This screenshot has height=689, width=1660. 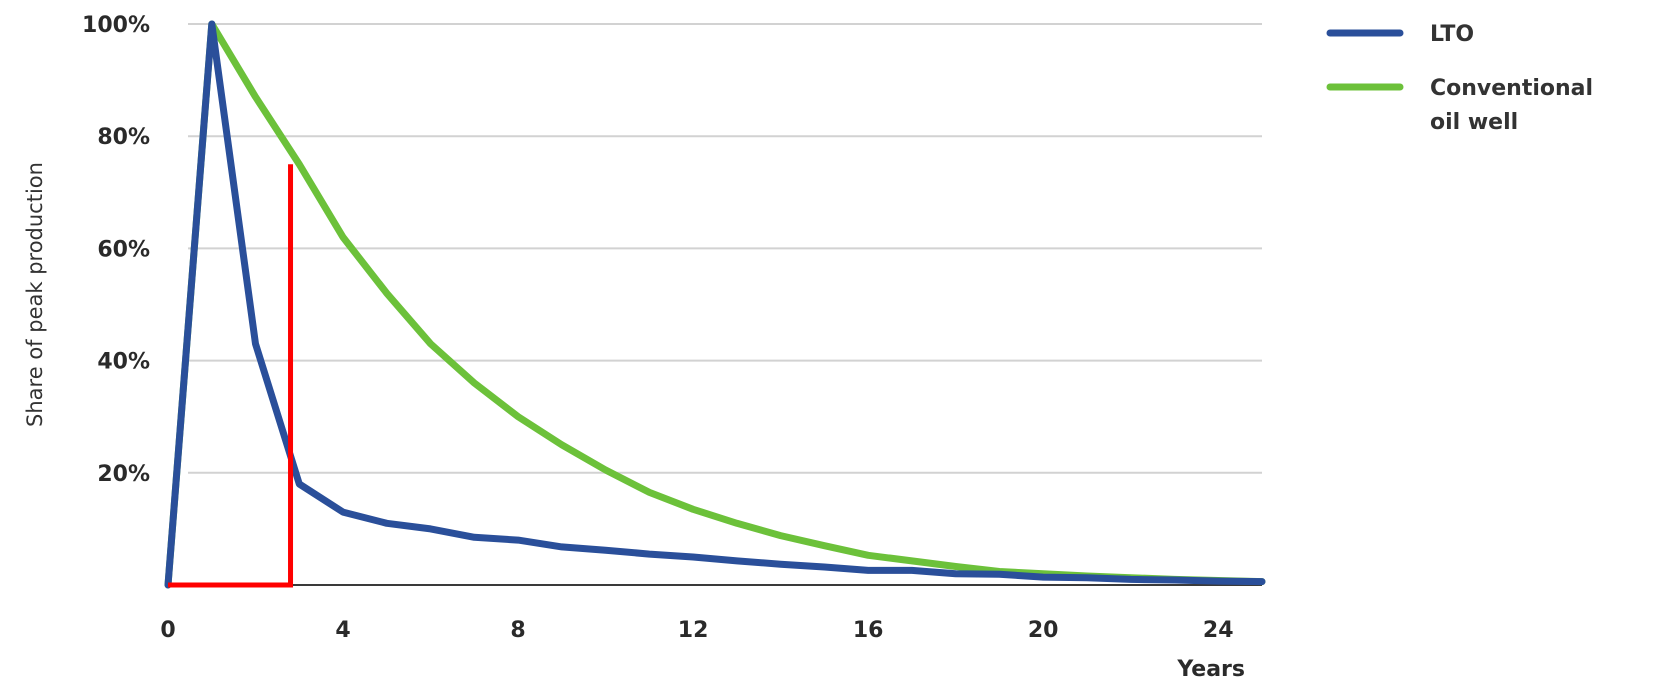 I want to click on x-tick-label: 20, so click(x=1043, y=630).